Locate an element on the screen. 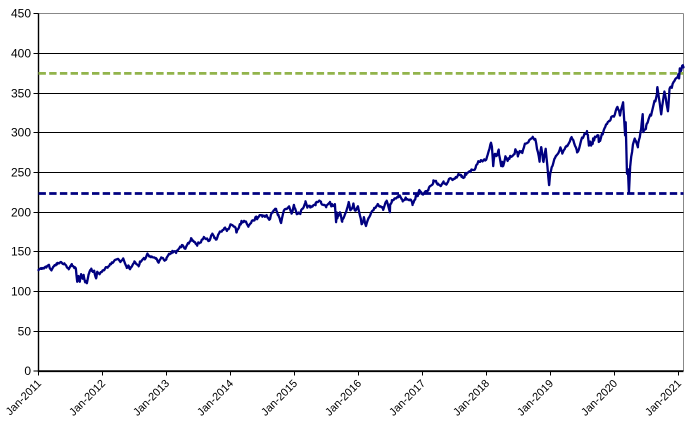 The image size is (691, 424). svg-text: 350 is located at coordinates (21, 93).